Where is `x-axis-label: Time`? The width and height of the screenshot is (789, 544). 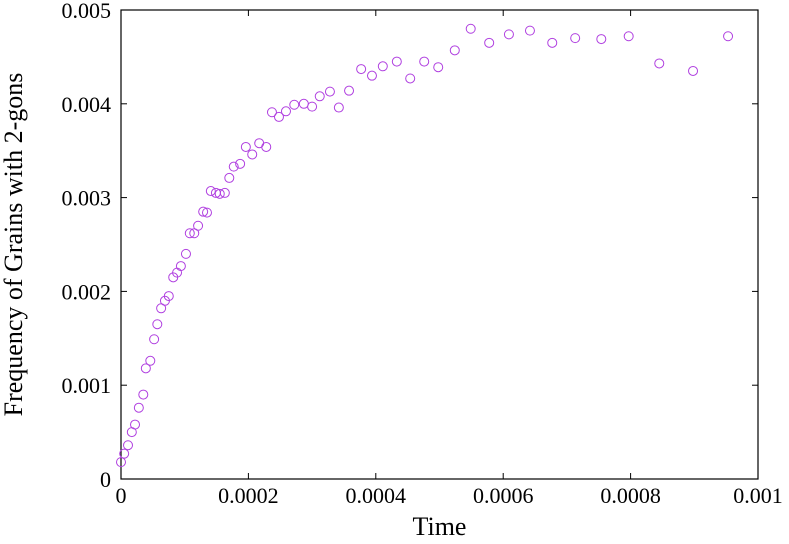
x-axis-label: Time is located at coordinates (440, 526).